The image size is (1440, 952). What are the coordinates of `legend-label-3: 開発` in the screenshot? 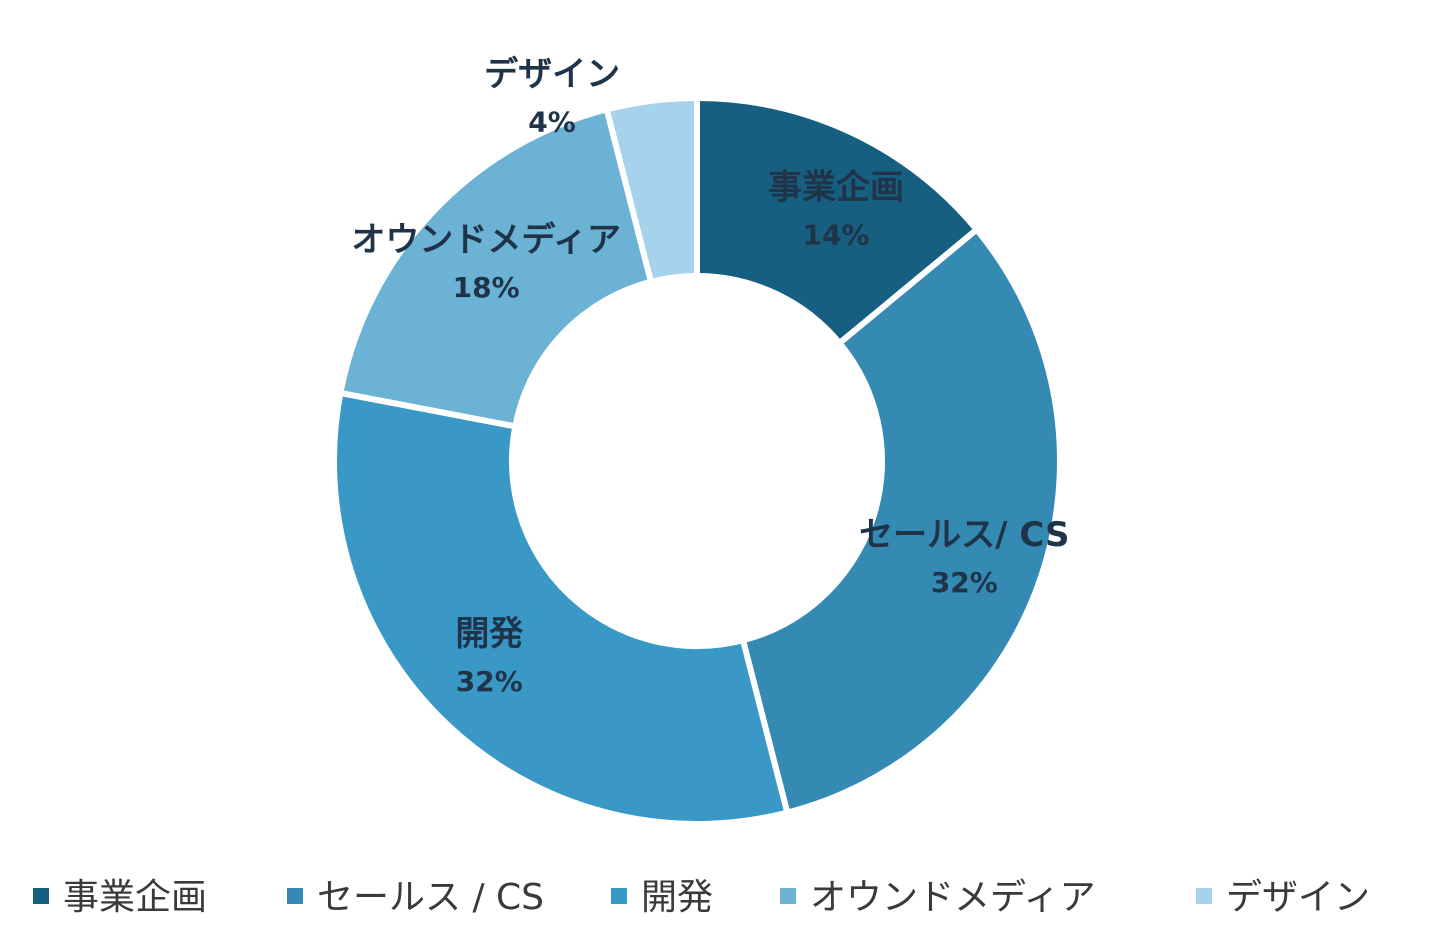 It's located at (677, 897).